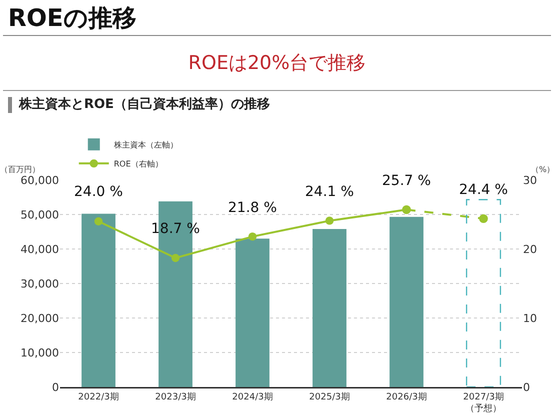 This screenshot has width=554, height=417. Describe the element at coordinates (39, 180) in the screenshot. I see `y-tick-label: 60,000` at that location.